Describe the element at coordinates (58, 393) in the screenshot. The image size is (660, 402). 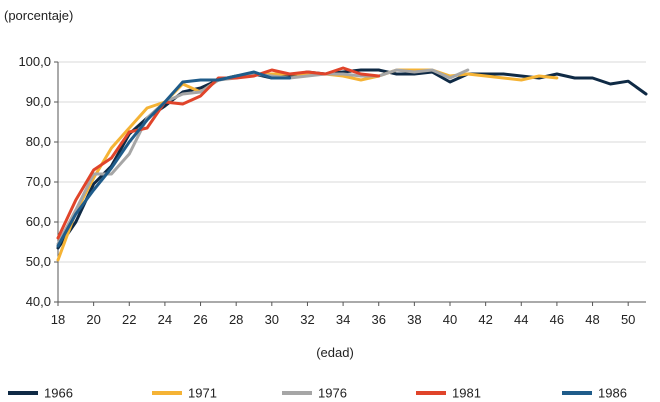
I see `legend-label-1966: 1966` at that location.